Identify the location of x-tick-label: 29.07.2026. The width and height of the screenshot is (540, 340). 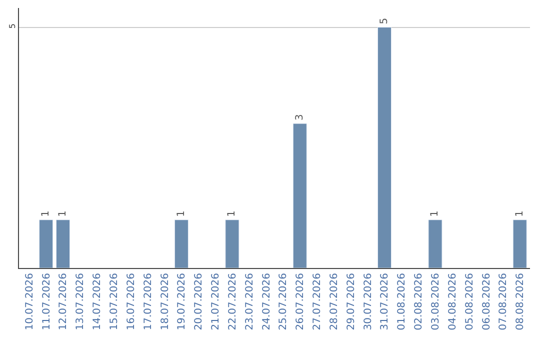
(351, 301).